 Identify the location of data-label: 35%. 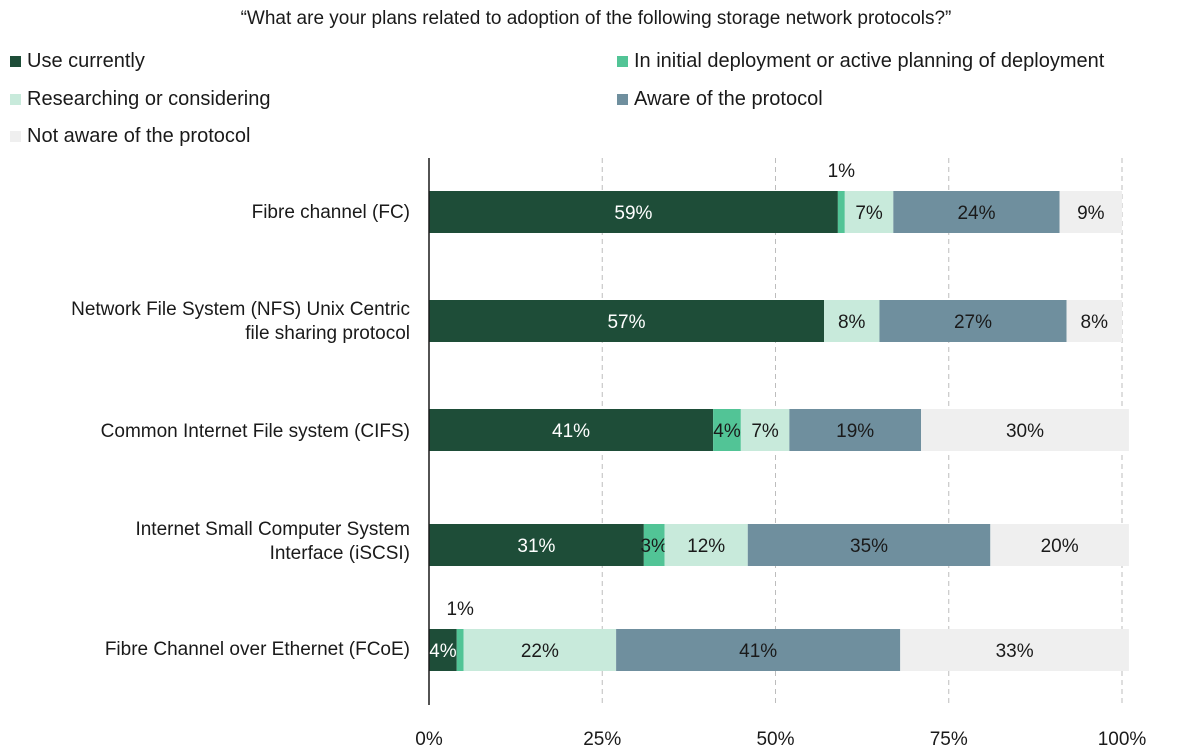
(869, 546).